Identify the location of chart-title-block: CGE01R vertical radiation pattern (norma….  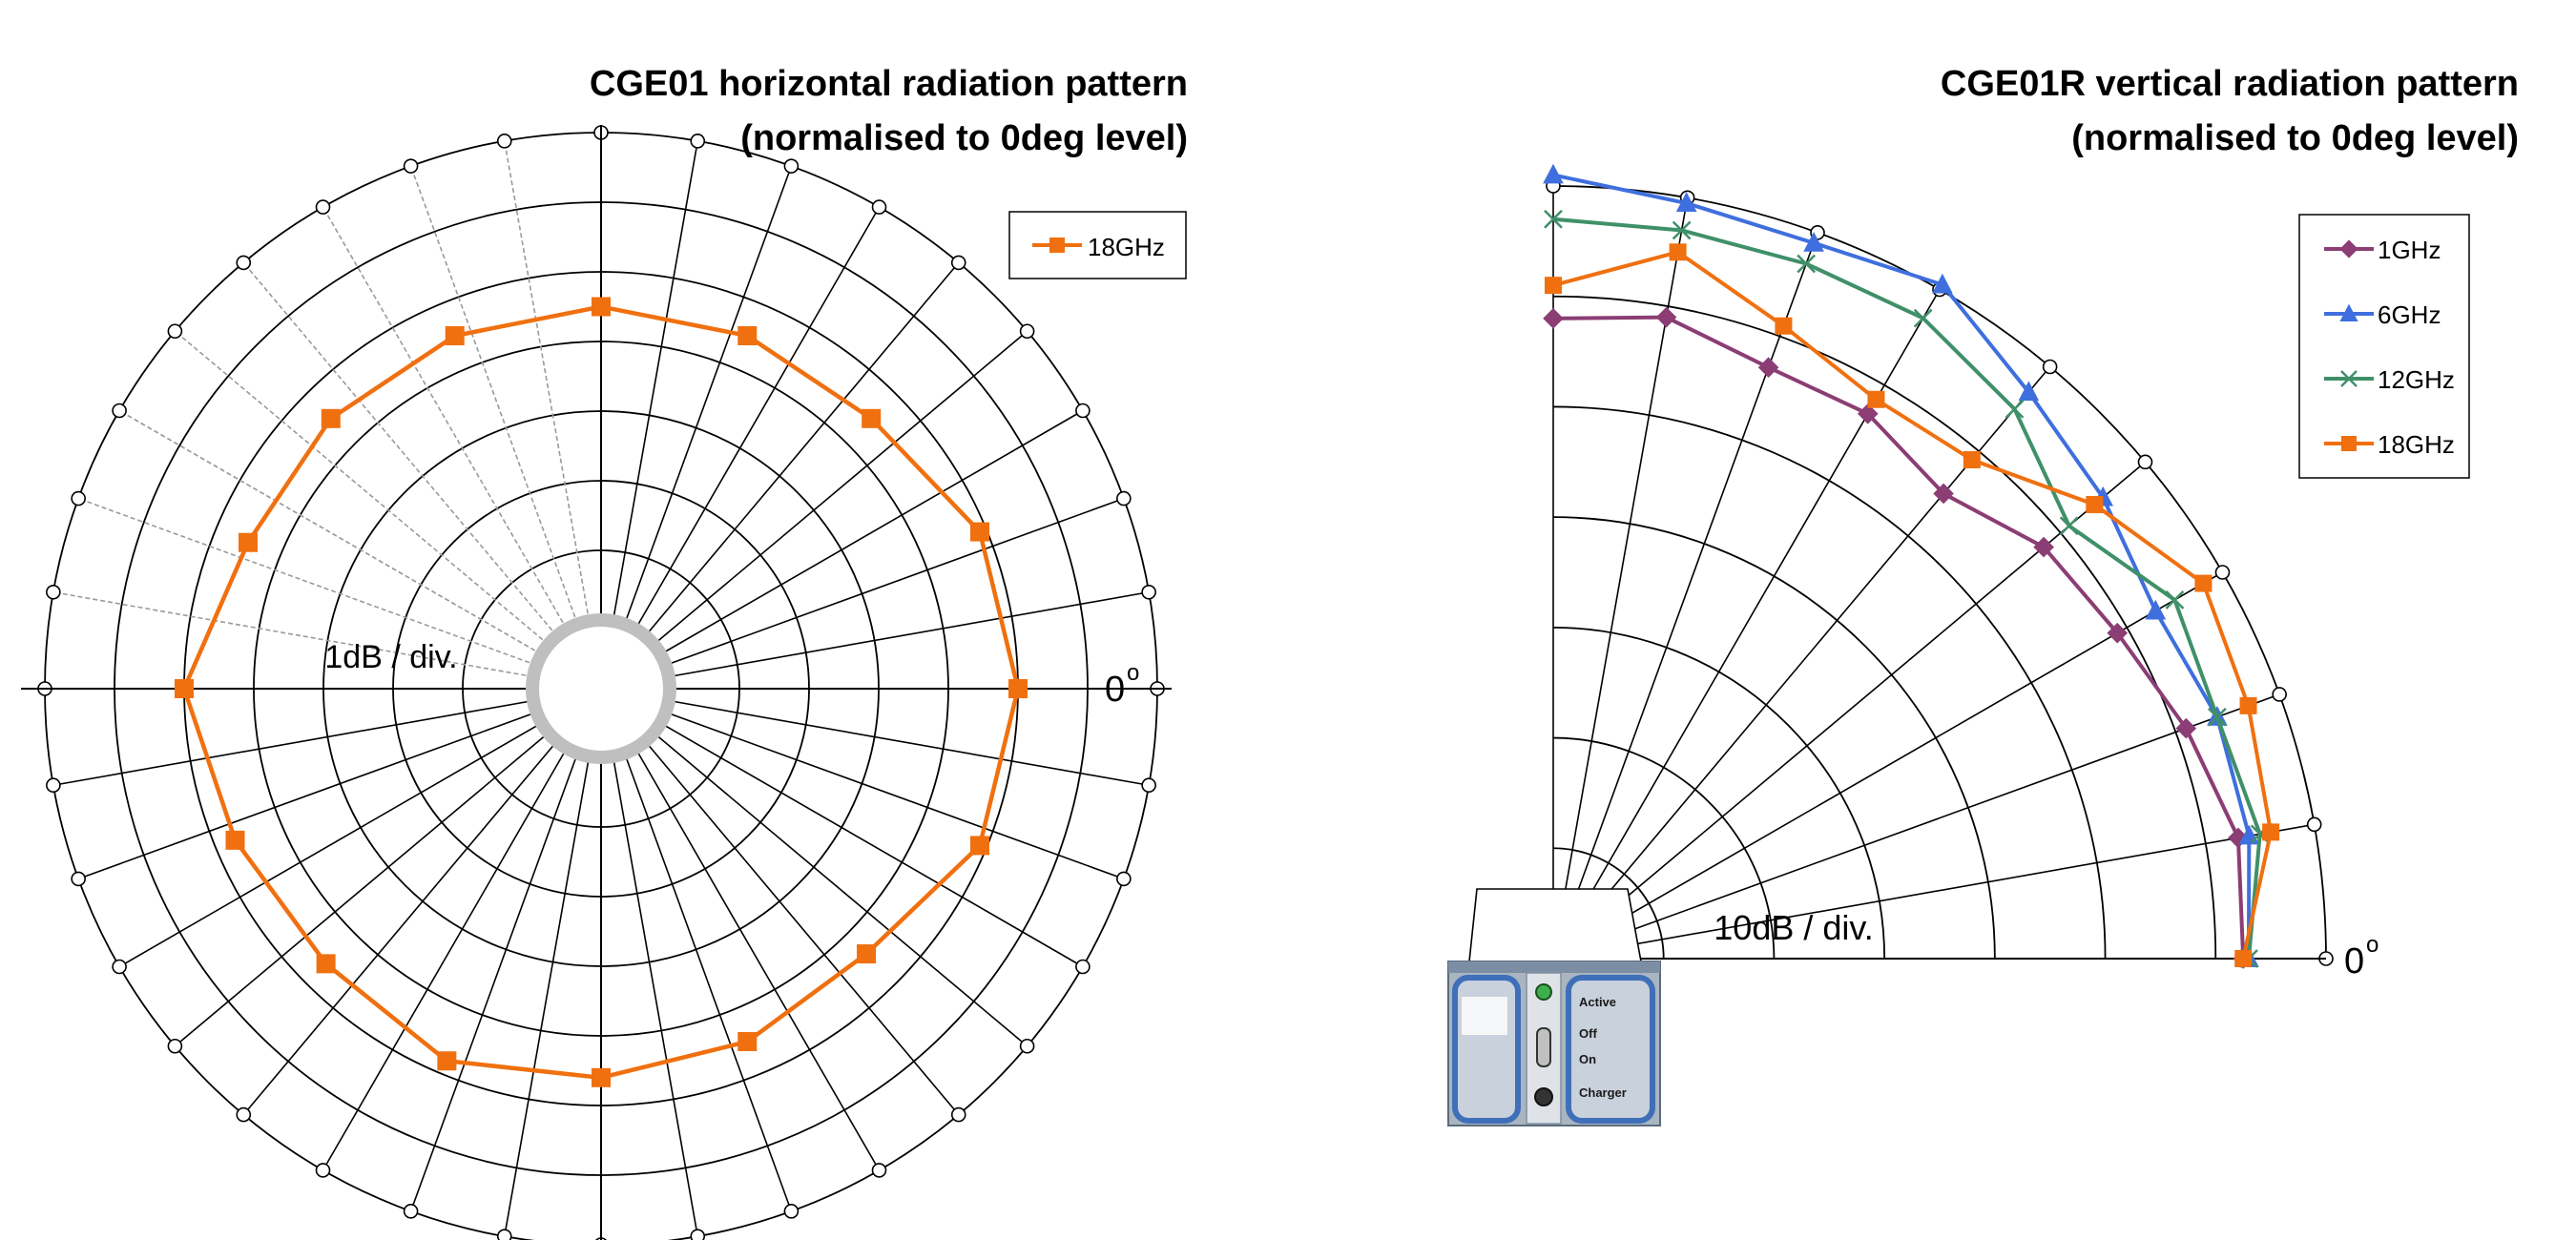
(2230, 111).